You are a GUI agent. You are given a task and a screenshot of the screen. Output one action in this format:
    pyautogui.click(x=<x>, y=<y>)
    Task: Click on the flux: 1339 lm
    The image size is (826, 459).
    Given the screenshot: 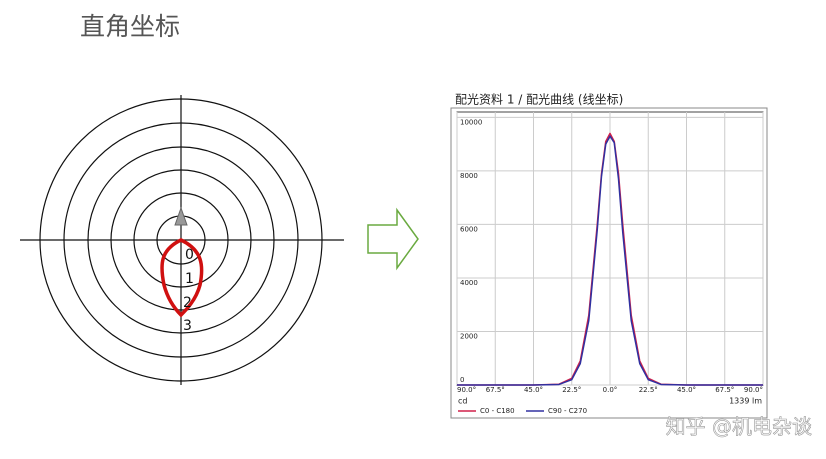 What is the action you would take?
    pyautogui.click(x=745, y=401)
    